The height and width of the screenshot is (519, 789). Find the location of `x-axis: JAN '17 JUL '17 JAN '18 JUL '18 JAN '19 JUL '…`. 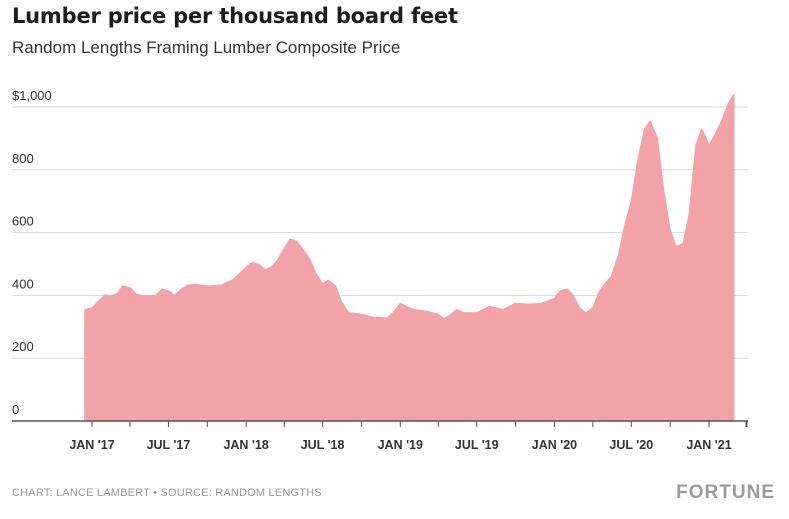

x-axis: JAN '17 JUL '17 JAN '18 JUL '18 JAN '19 JUL '… is located at coordinates (380, 436).